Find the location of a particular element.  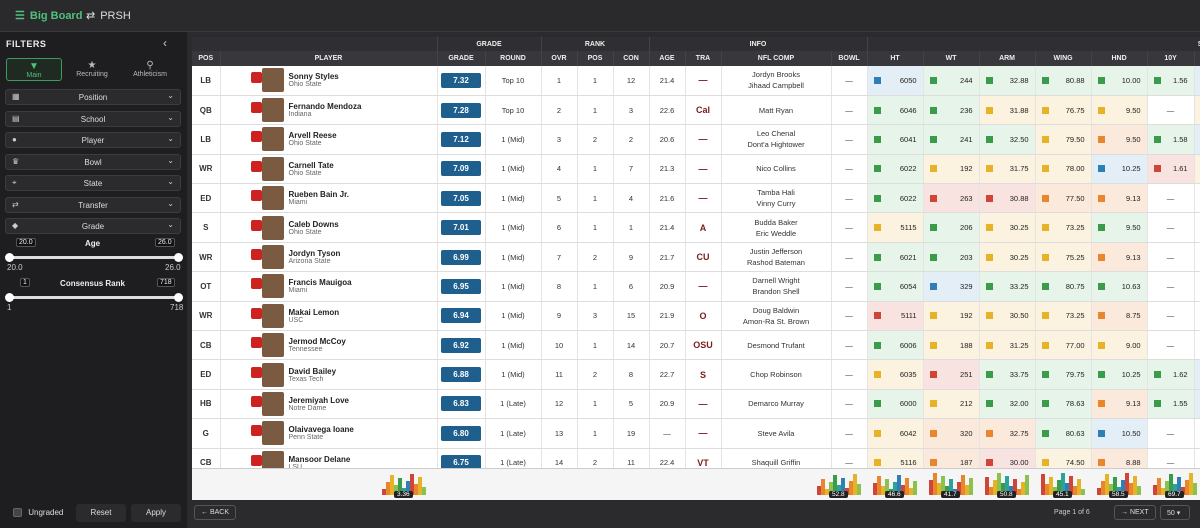

col-header: TRA is located at coordinates (703, 58).